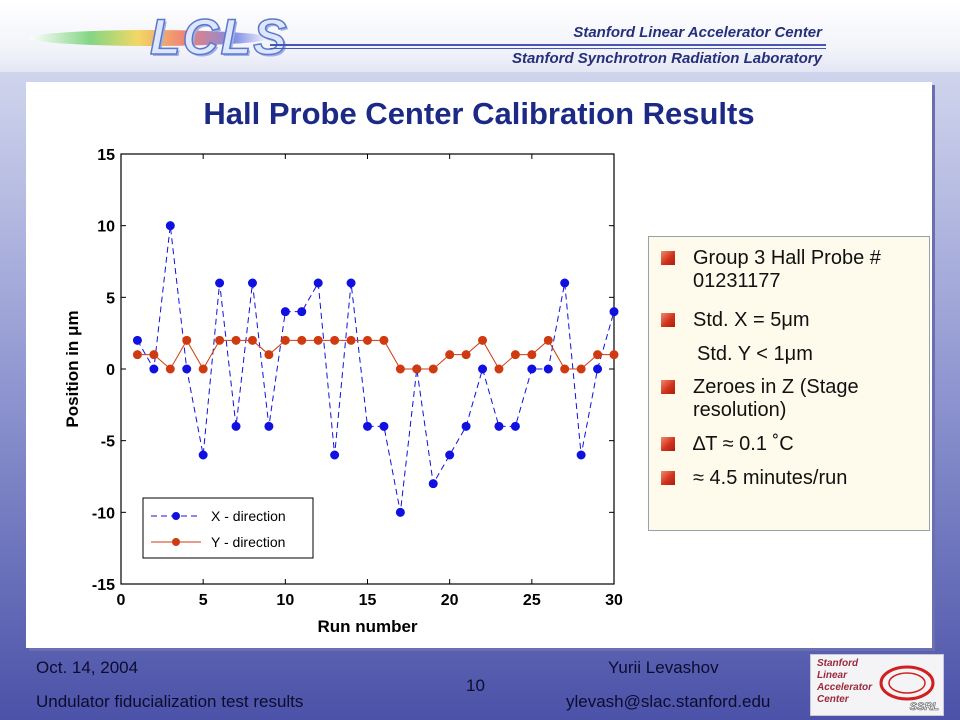  Describe the element at coordinates (548, 48) in the screenshot. I see `header-rule-bottom` at that location.